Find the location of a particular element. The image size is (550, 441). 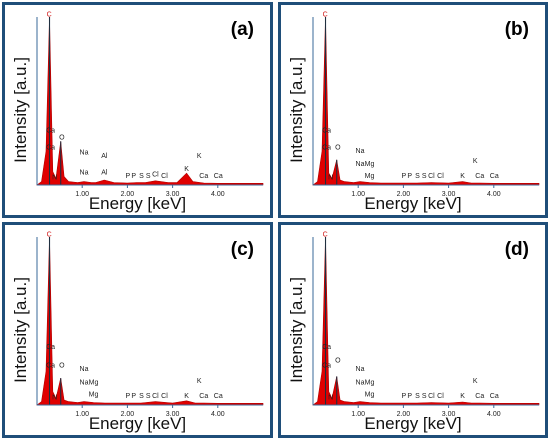

panel-label: (b) is located at coordinates (516, 29).